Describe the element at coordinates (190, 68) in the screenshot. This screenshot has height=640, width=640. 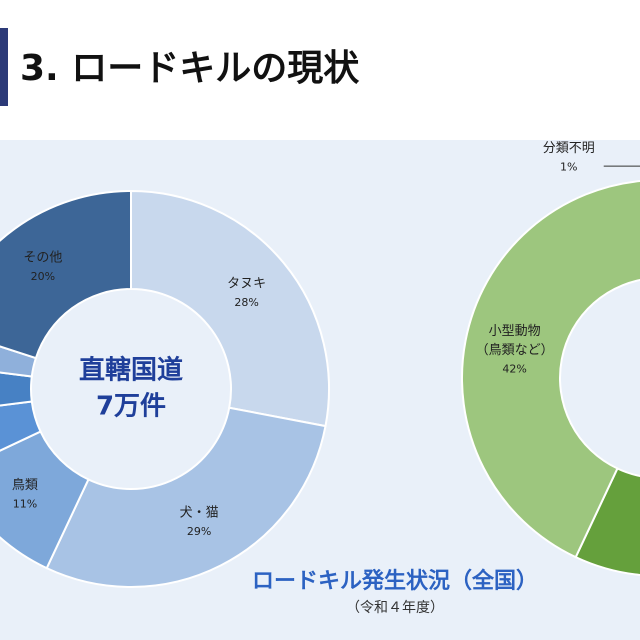
I see `slide-title: 3. ロードキルの現状` at that location.